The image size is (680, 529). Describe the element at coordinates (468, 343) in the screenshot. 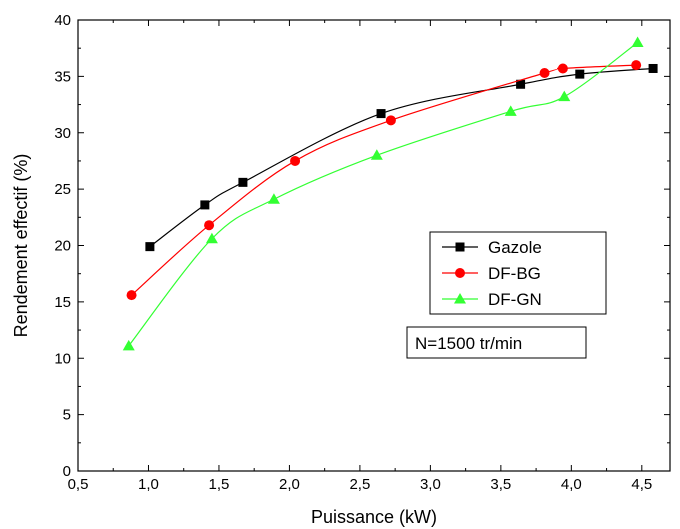

I see `annotation-text: N=1500 tr/min` at that location.